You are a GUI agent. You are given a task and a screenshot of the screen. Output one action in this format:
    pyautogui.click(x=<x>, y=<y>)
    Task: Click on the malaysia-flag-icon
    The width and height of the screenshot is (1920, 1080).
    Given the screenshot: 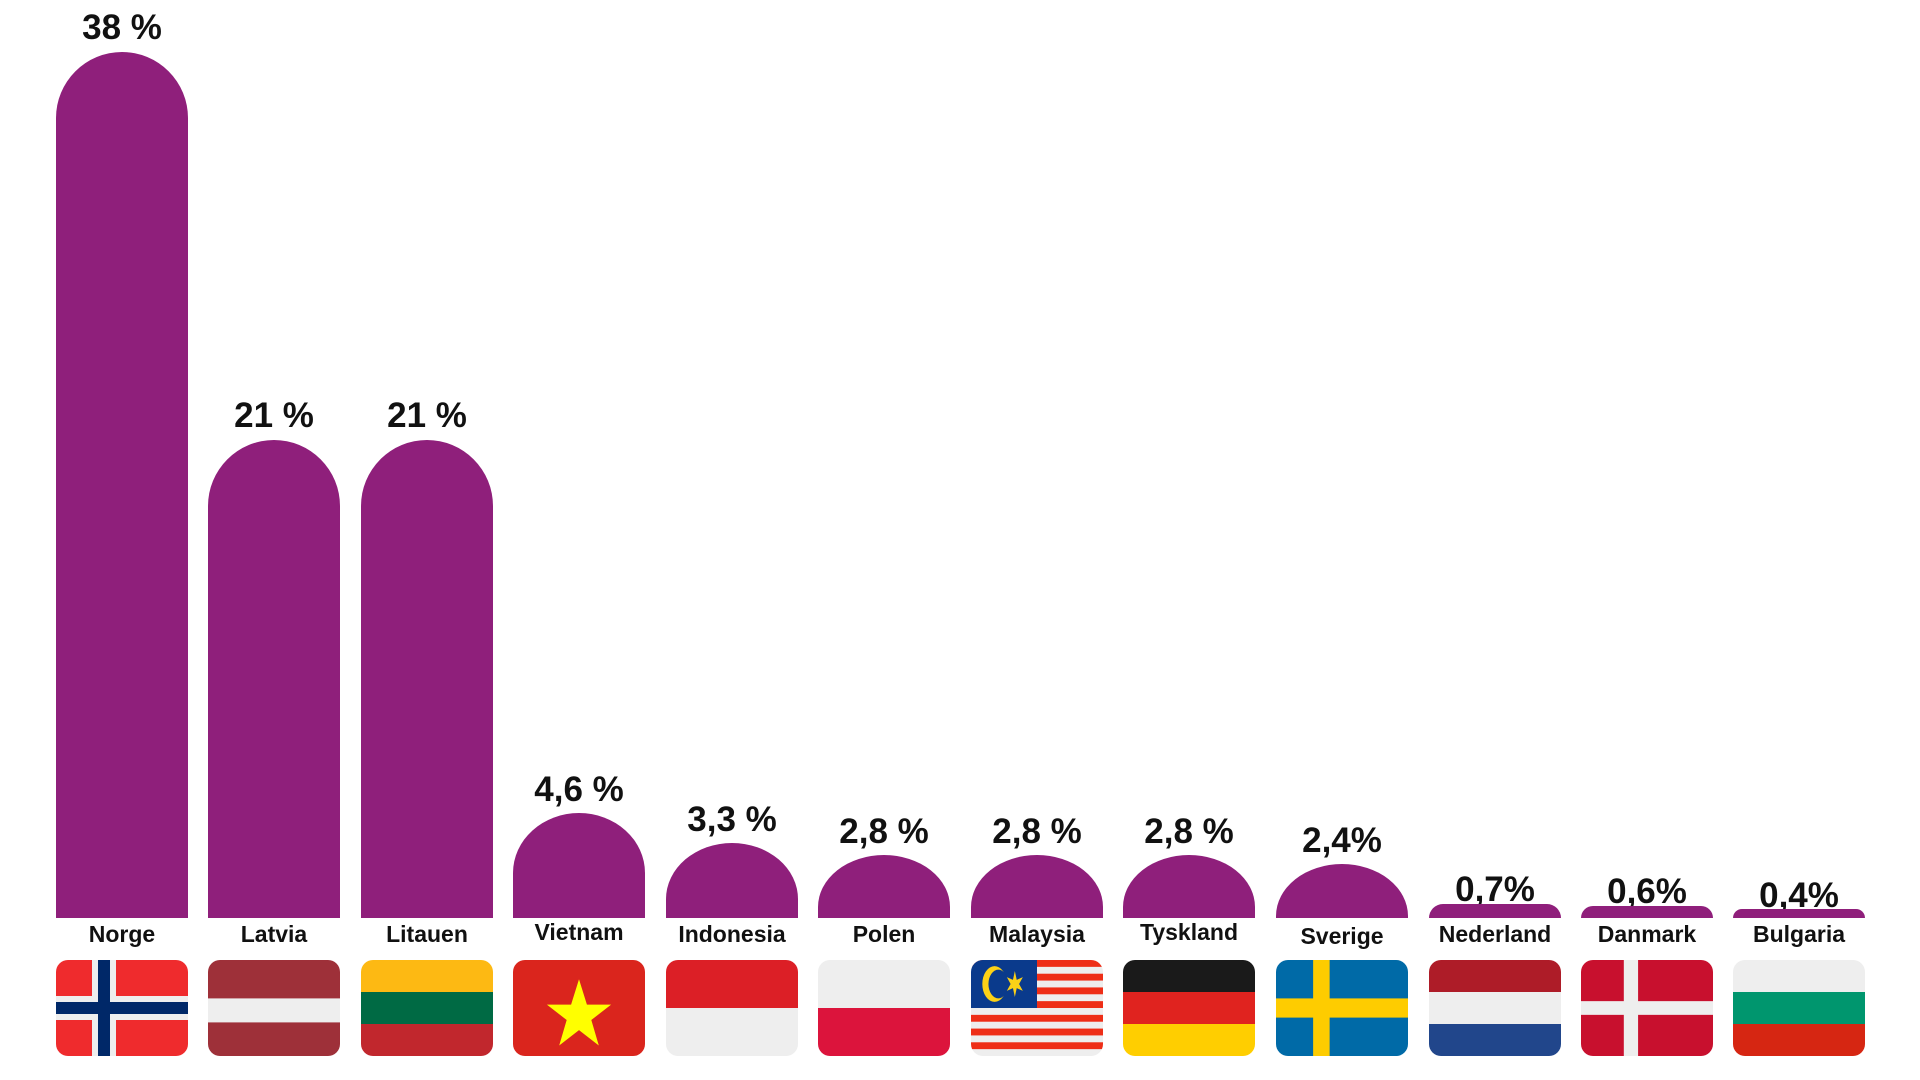 What is the action you would take?
    pyautogui.click(x=1037, y=1008)
    